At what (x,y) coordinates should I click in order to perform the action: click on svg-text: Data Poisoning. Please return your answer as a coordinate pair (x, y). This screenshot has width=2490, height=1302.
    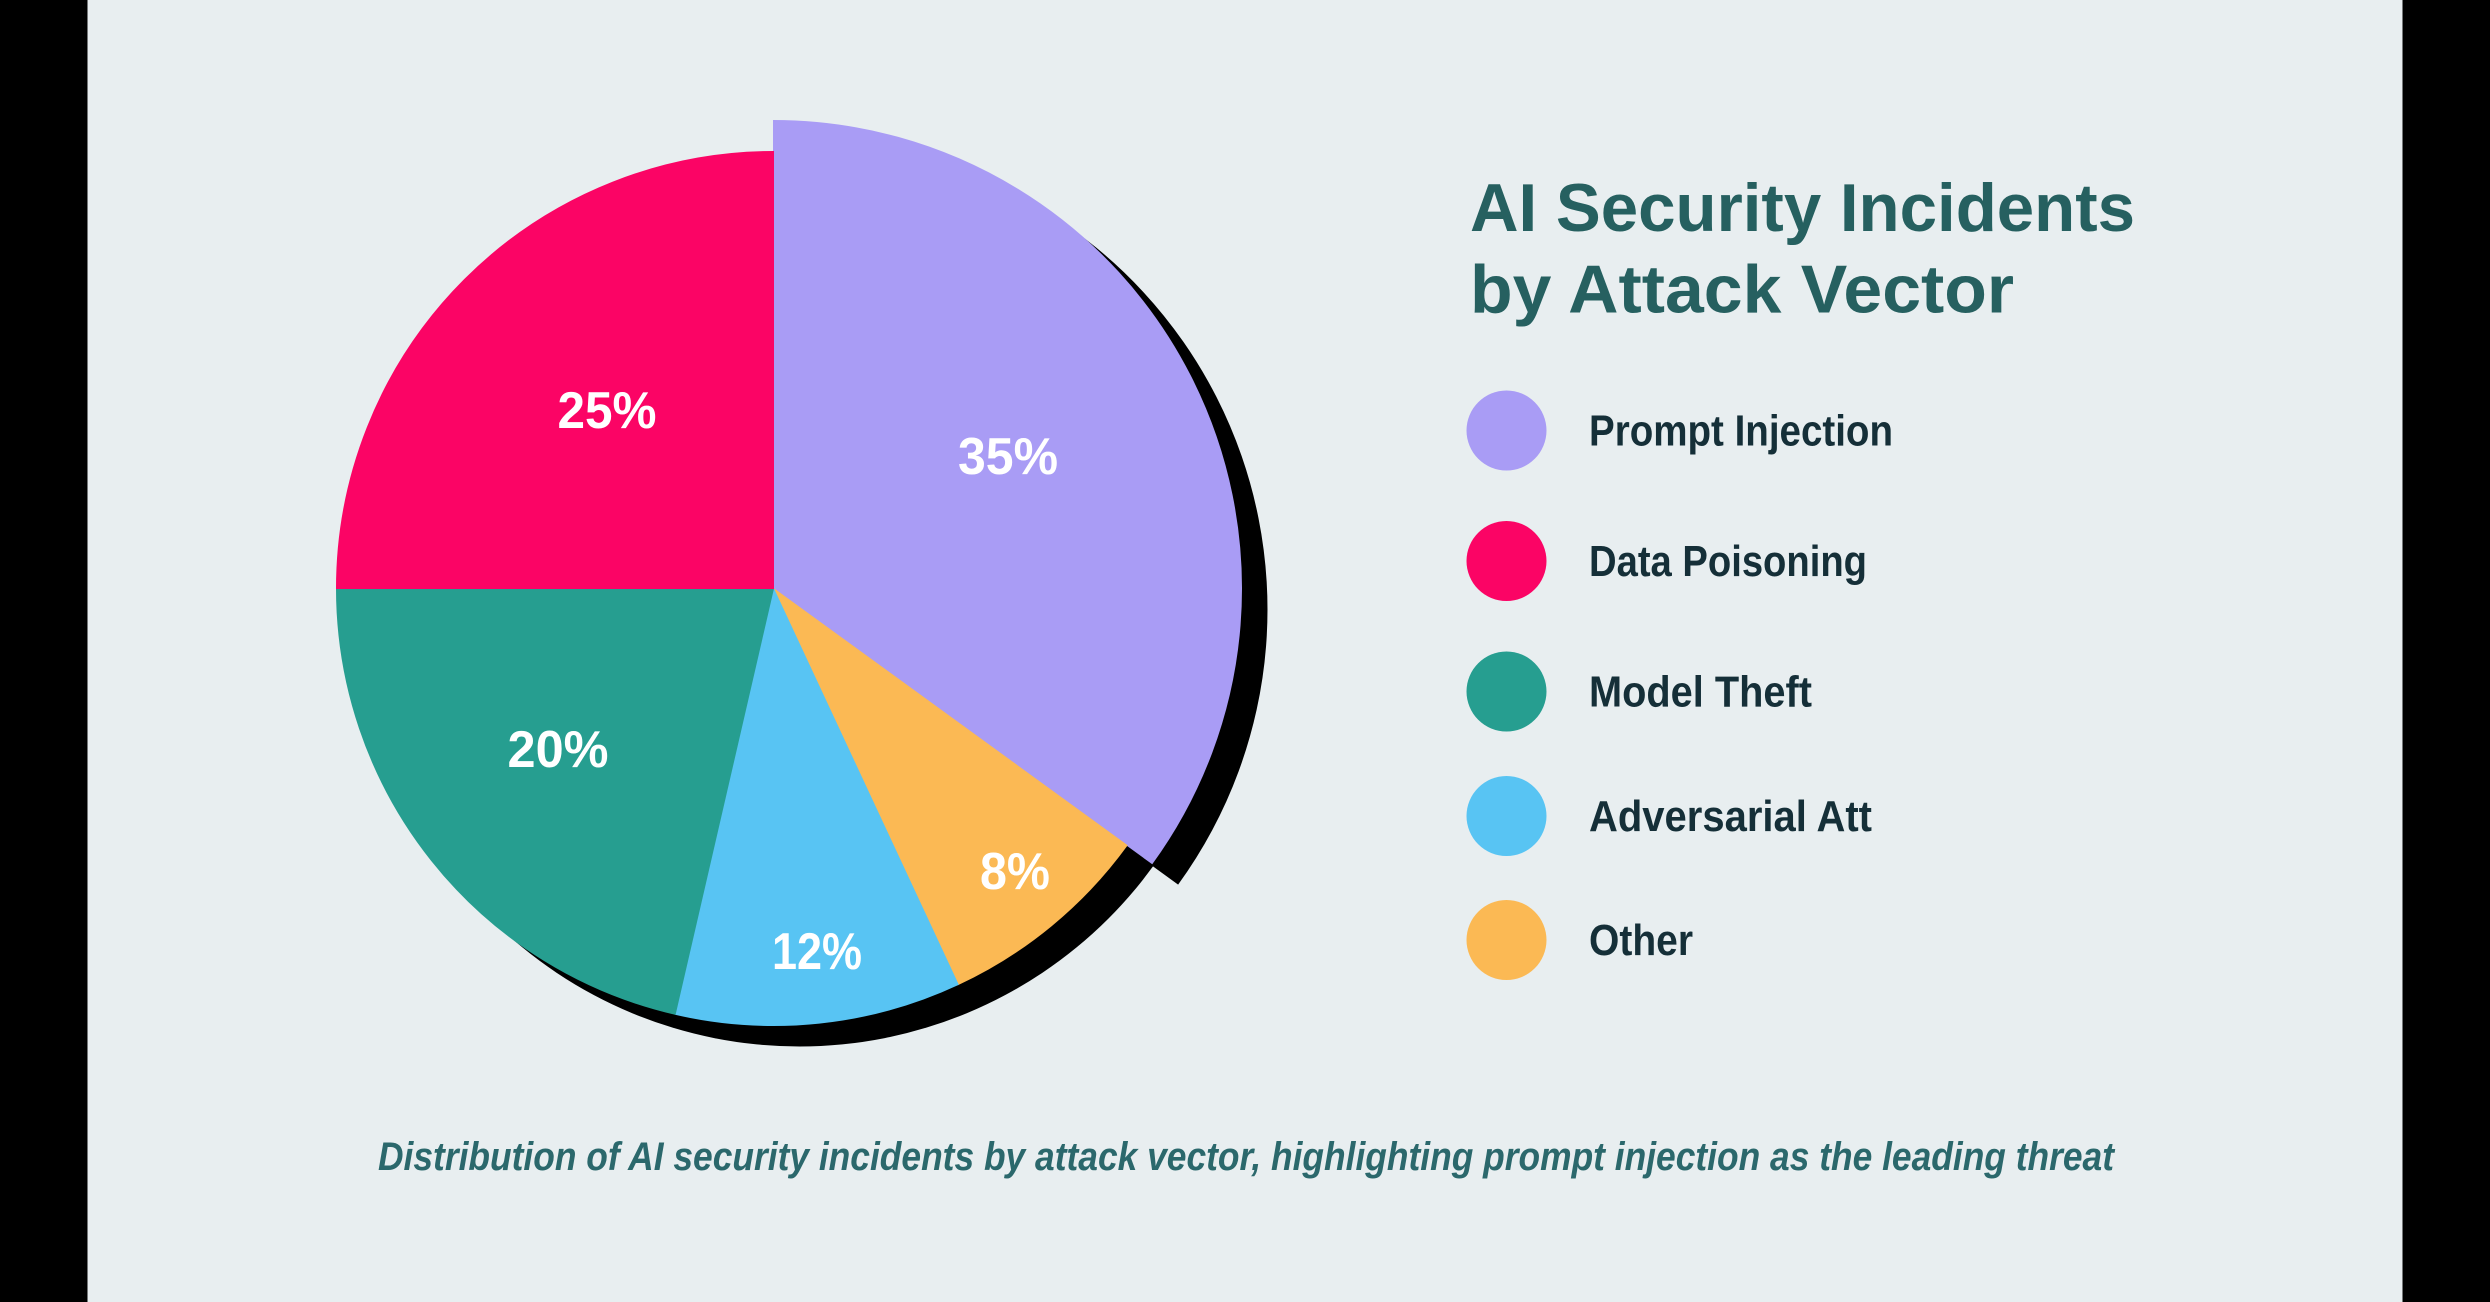
    Looking at the image, I should click on (1728, 561).